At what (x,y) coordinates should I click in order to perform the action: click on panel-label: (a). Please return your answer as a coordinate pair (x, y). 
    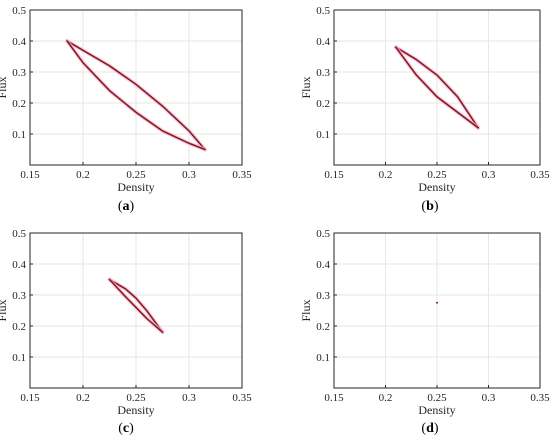
    Looking at the image, I should click on (126, 206).